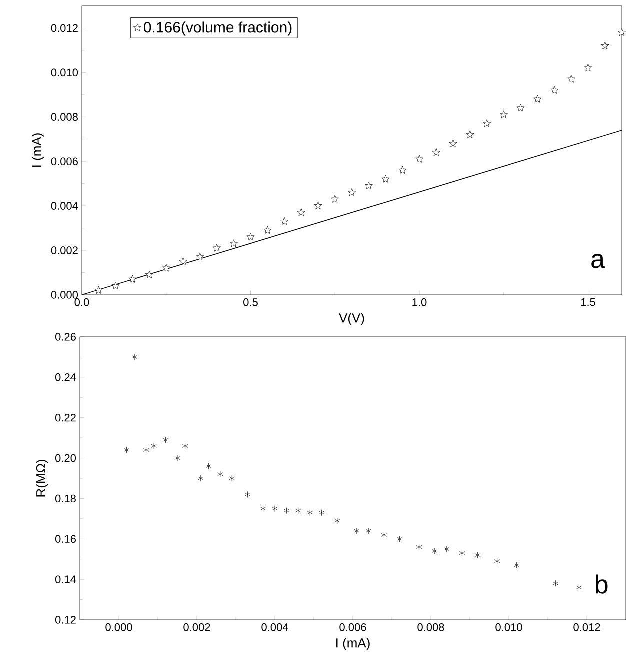 The image size is (626, 668). Describe the element at coordinates (65, 458) in the screenshot. I see `y-tick-label: 0.20` at that location.